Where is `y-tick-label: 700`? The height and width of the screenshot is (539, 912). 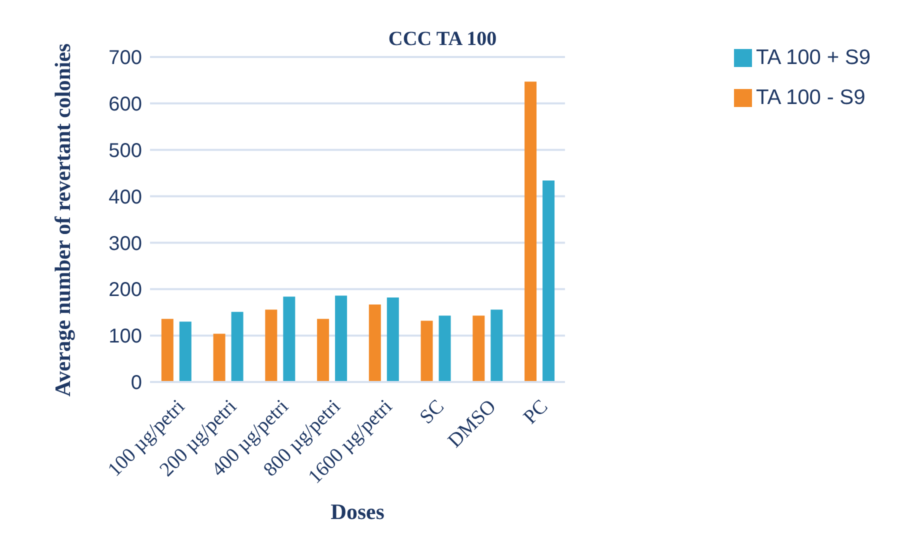
y-tick-label: 700 is located at coordinates (125, 58).